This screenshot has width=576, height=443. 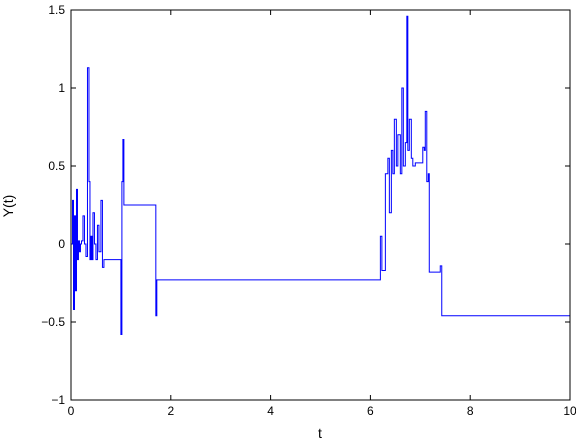 What do you see at coordinates (270, 411) in the screenshot?
I see `x-tick-label: 4` at bounding box center [270, 411].